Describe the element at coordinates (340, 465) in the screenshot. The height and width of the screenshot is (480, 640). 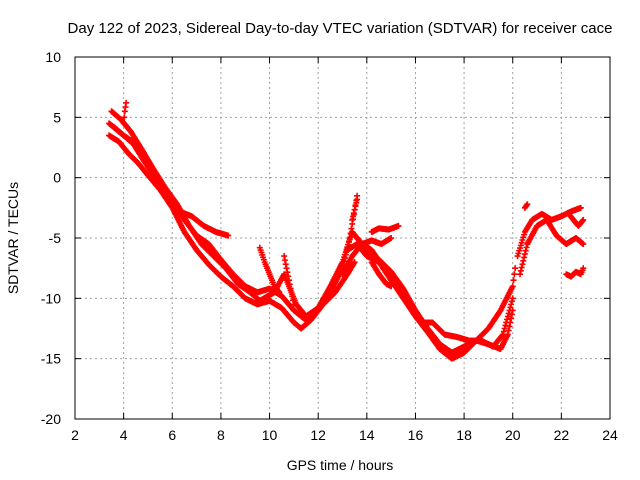
I see `x-axis-label: GPS time / hours` at that location.